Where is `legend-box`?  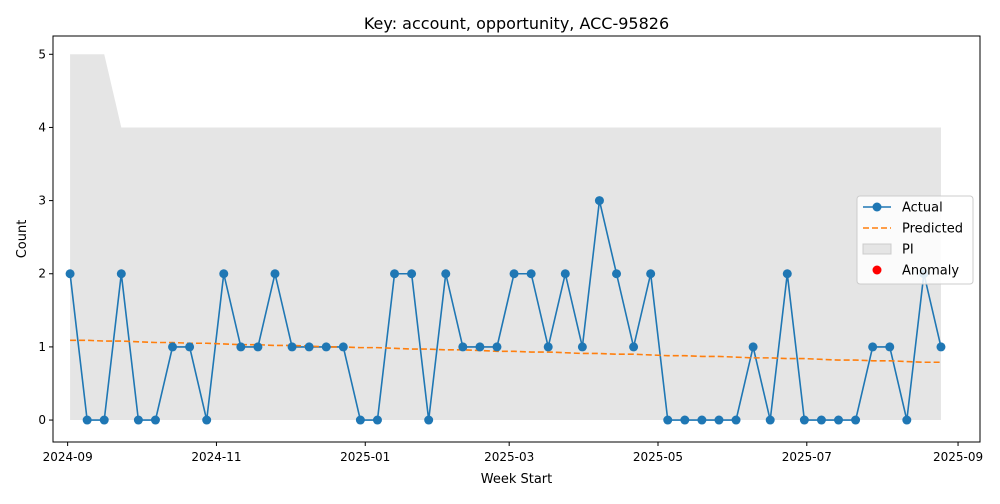
legend-box is located at coordinates (915, 240).